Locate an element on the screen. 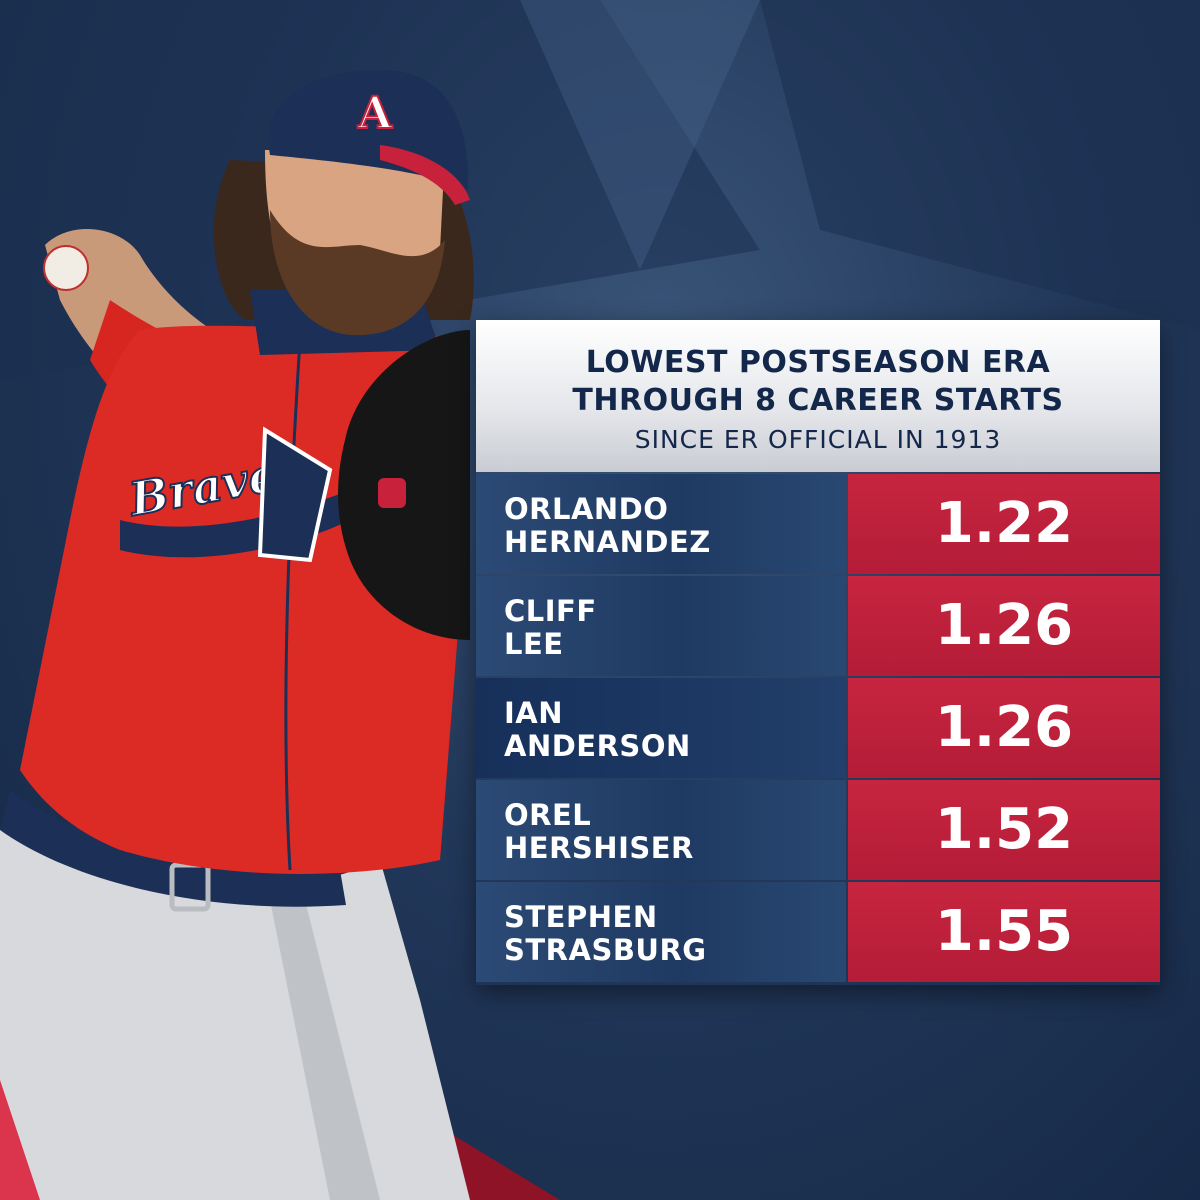 The image size is (1200, 1200). player-last-name: HERNANDEZ is located at coordinates (607, 542).